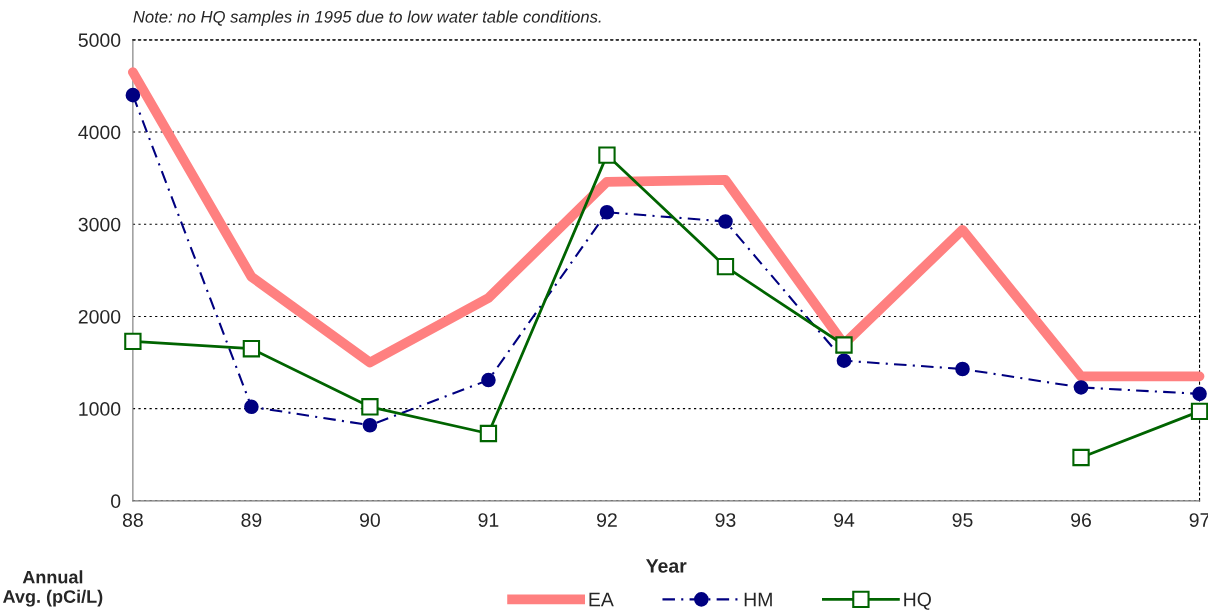 The image size is (1208, 613). What do you see at coordinates (53, 588) in the screenshot?
I see `y-axis-title: Annual Avg. (pCi/L)` at bounding box center [53, 588].